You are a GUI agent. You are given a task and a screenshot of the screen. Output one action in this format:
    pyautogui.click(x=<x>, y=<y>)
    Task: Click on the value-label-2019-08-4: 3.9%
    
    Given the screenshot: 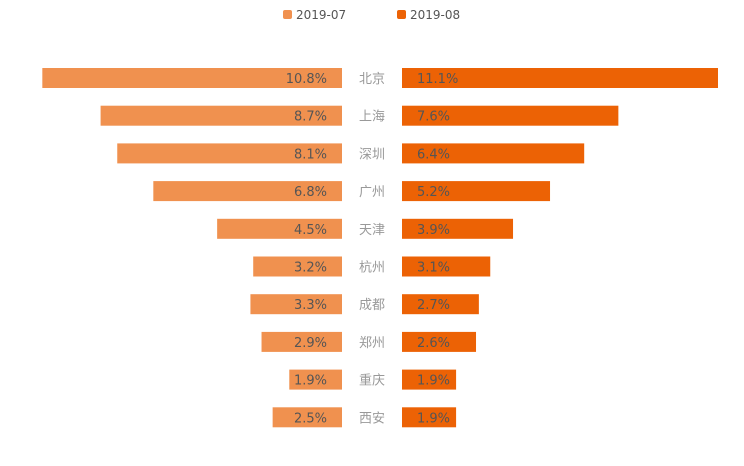 What is the action you would take?
    pyautogui.click(x=433, y=230)
    